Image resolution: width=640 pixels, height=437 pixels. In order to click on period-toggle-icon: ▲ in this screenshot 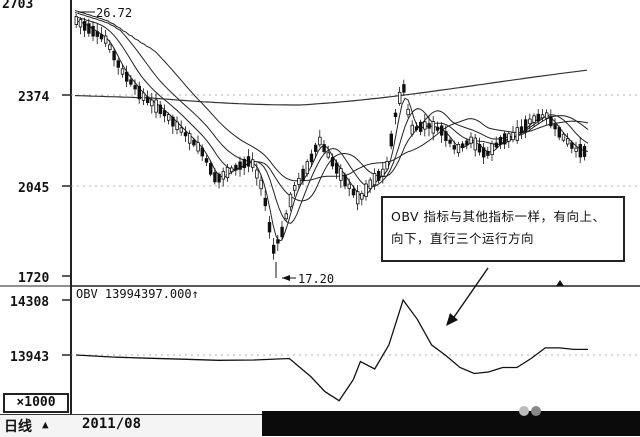, I will do `click(45, 424)`.